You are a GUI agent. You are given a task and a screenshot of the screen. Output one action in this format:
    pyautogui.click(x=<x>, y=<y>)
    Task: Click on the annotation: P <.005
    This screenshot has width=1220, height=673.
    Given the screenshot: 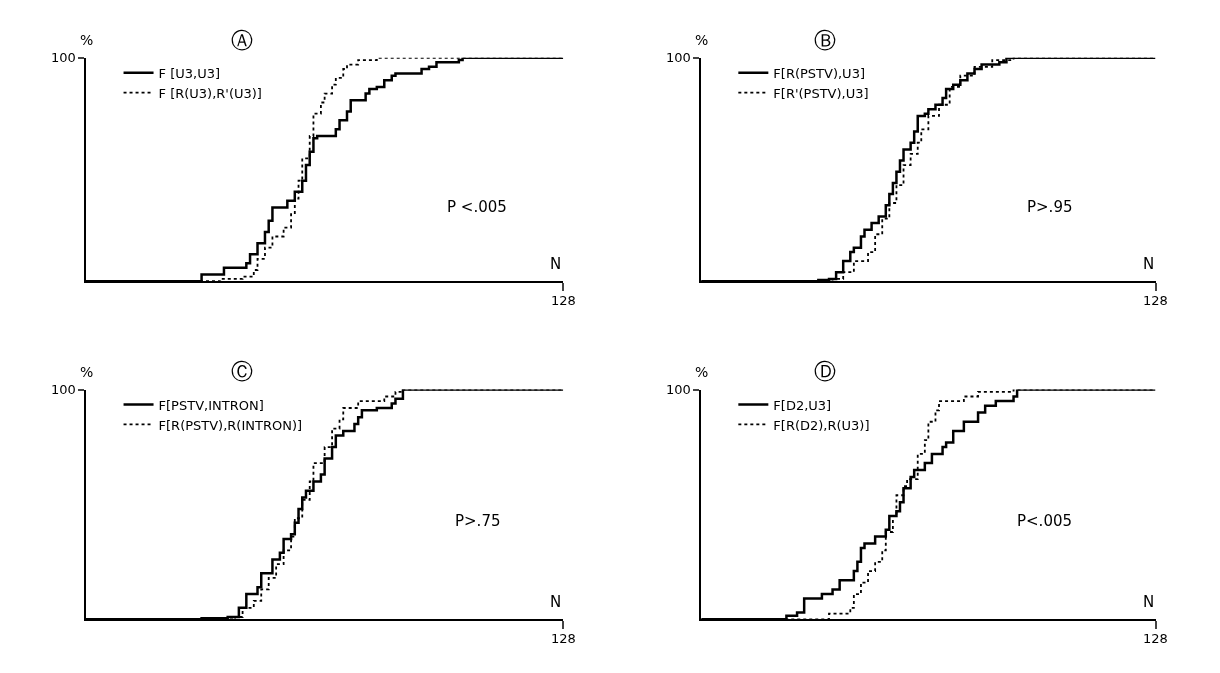 What is the action you would take?
    pyautogui.click(x=477, y=207)
    